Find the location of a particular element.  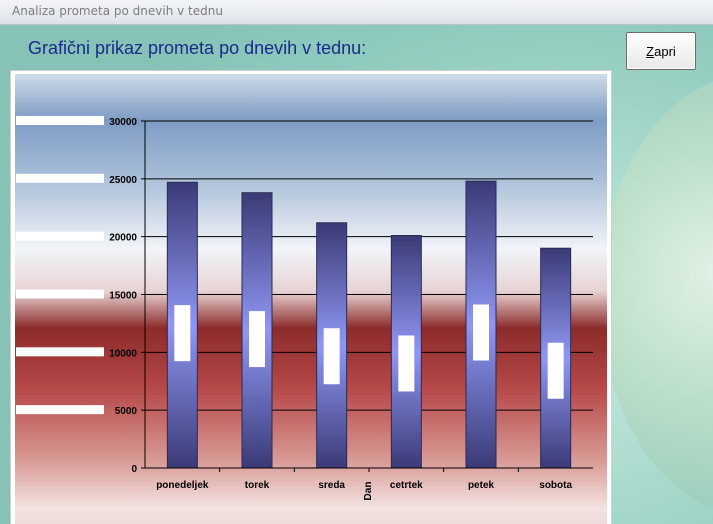

x-tick-label: sobota is located at coordinates (555, 485).